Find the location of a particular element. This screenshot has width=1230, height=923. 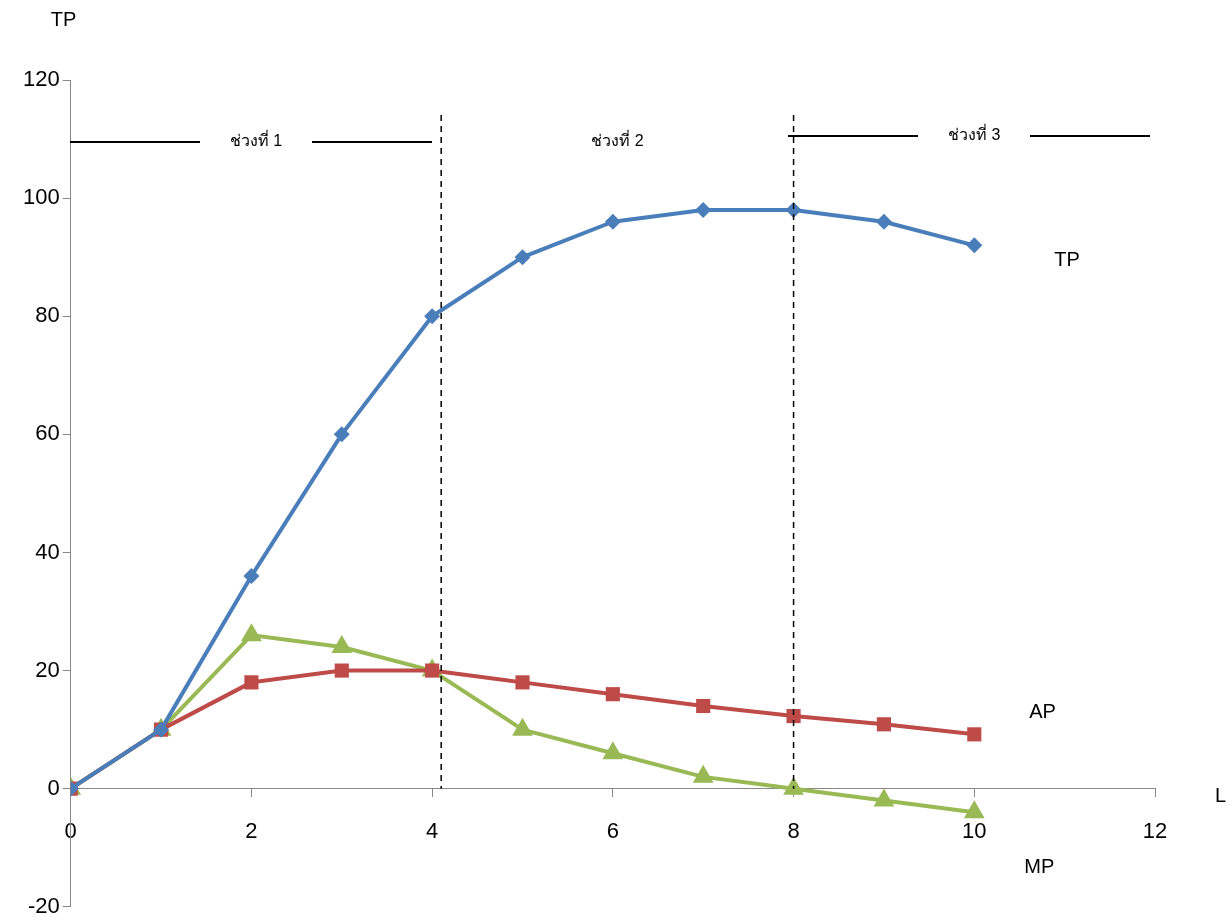

y-tick-label: 60 is located at coordinates (47, 433).